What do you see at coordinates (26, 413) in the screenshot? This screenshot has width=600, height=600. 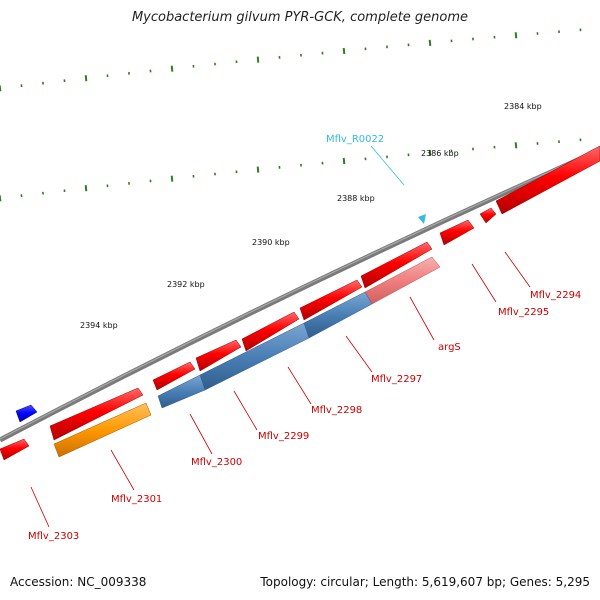 I see `gene-arrow-blue-small` at bounding box center [26, 413].